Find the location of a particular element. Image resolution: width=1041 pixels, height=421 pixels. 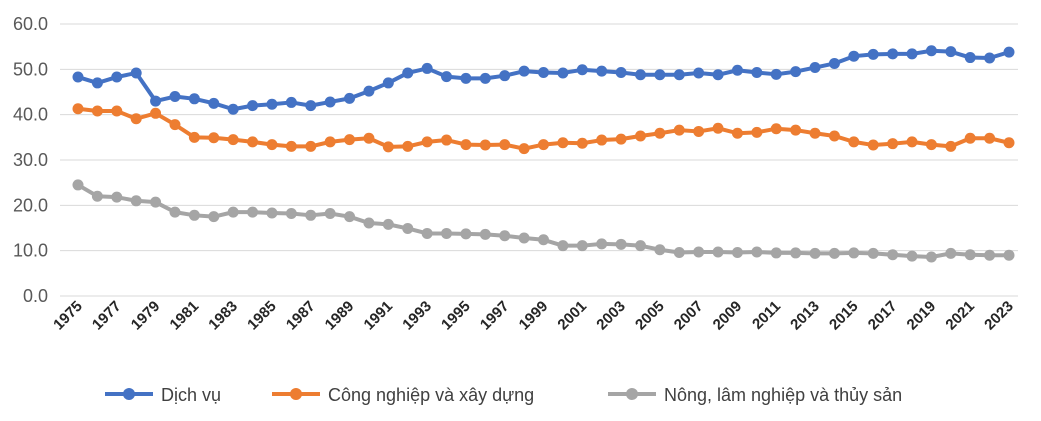

legend-label: Nông, lâm nghiệp và thủy sản is located at coordinates (783, 395).